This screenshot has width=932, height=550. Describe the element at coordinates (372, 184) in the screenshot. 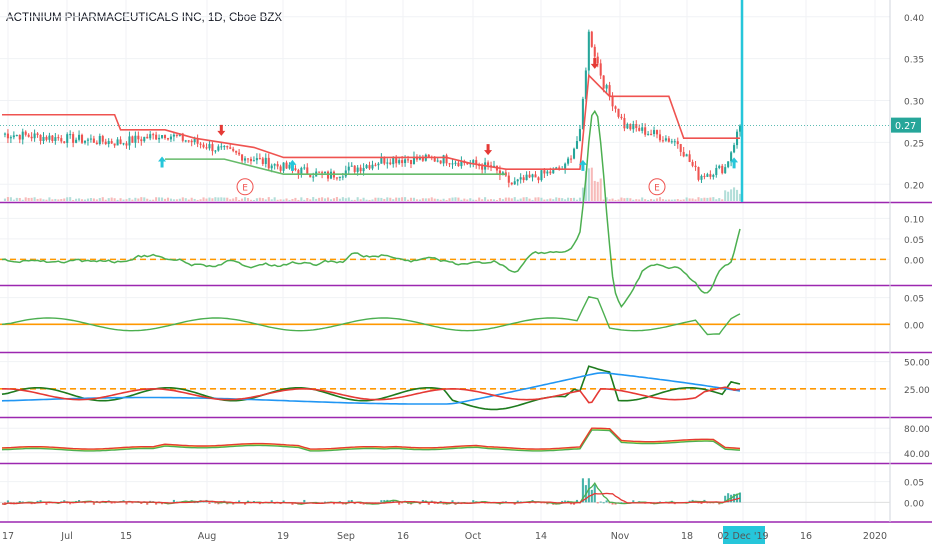

I see `volume-bars` at that location.